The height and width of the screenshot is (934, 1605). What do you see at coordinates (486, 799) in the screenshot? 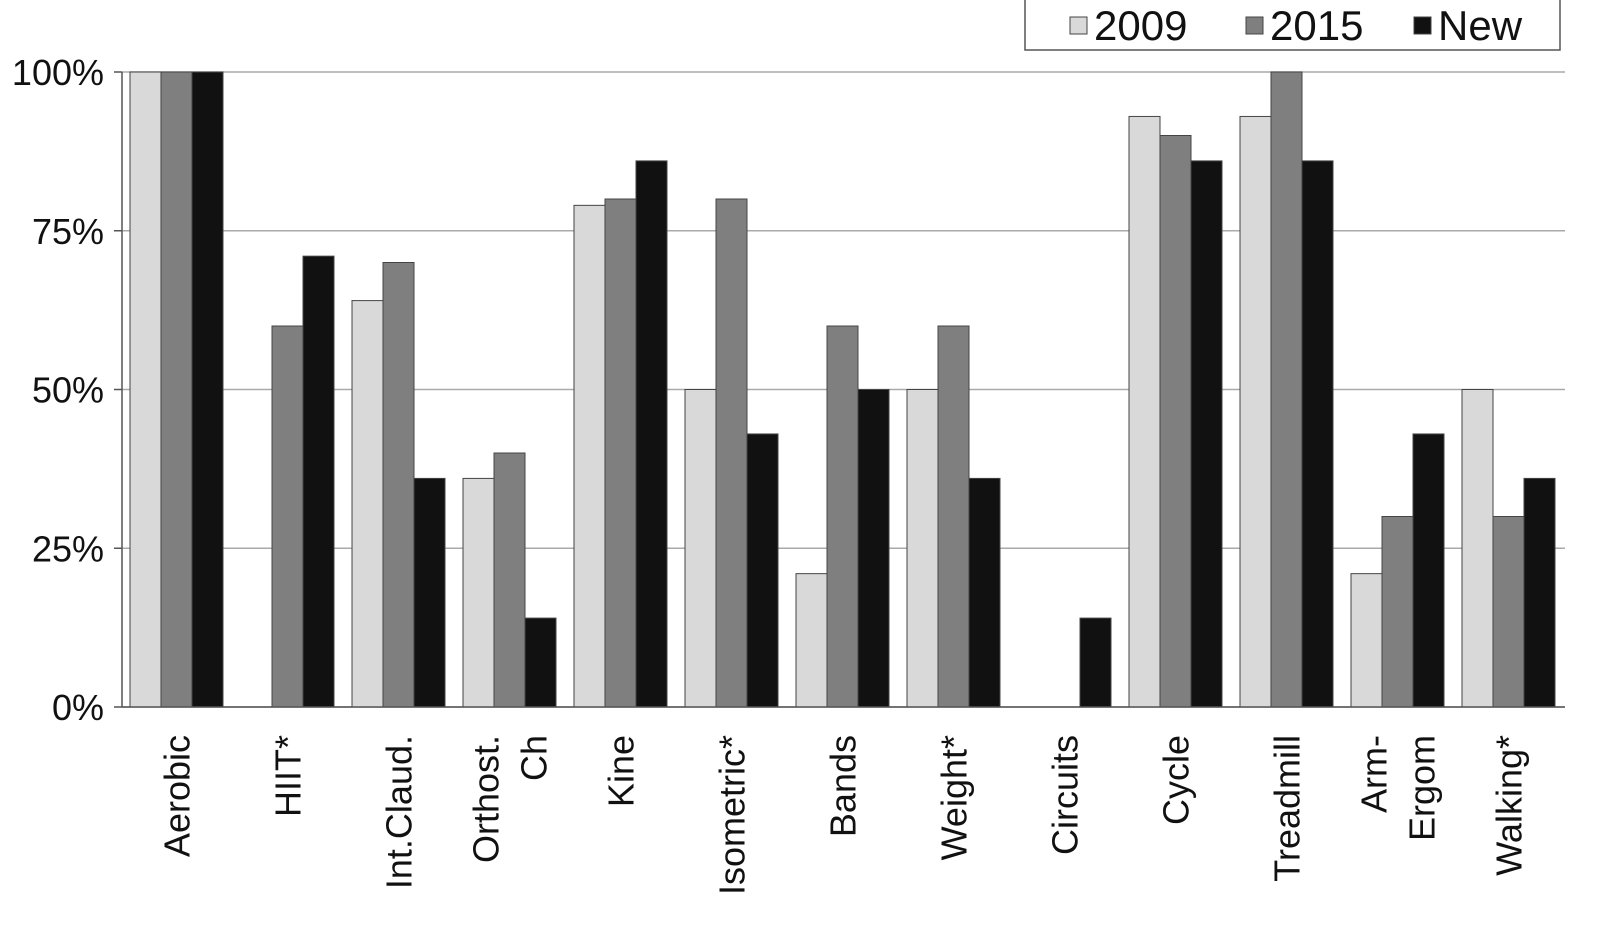
I see `x-tick-label: Orthost.` at bounding box center [486, 799].